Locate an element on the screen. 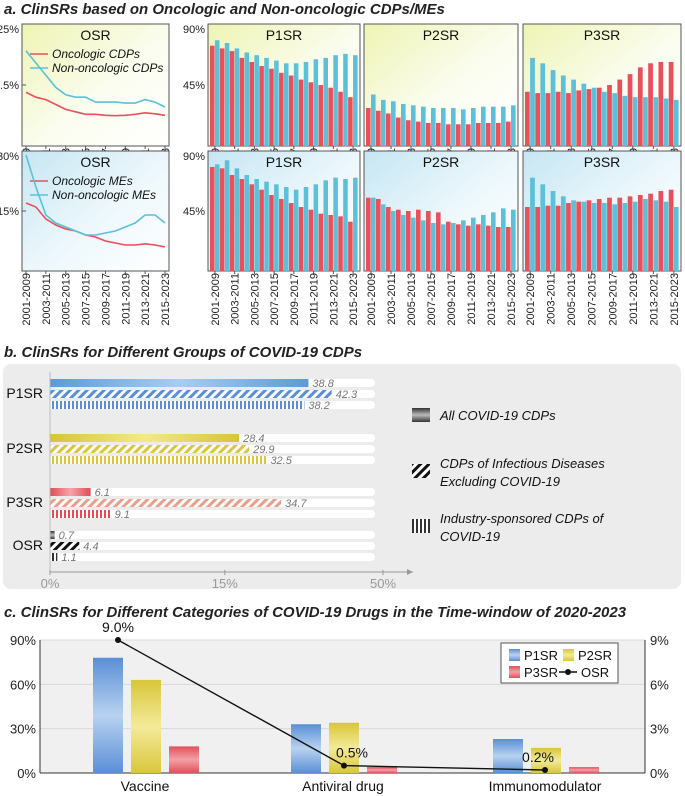 The image size is (685, 796). legend-swatch is located at coordinates (514, 672).